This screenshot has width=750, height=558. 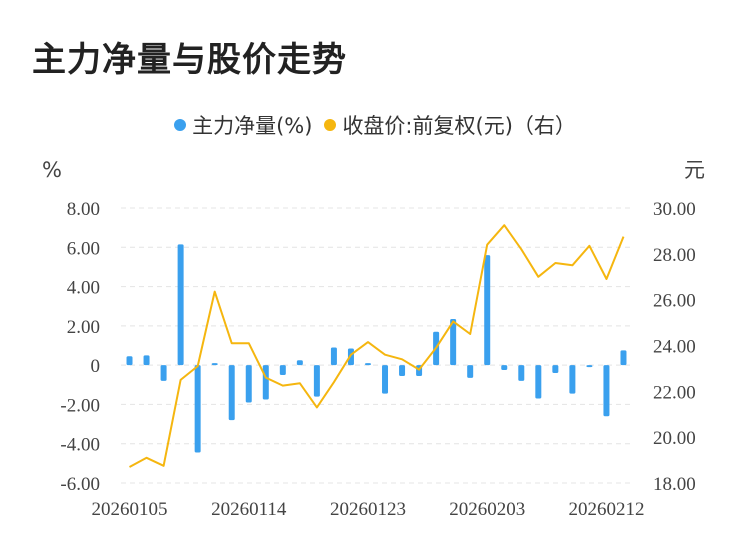 I want to click on legend-label-net: 主力净量(%), so click(x=252, y=126).